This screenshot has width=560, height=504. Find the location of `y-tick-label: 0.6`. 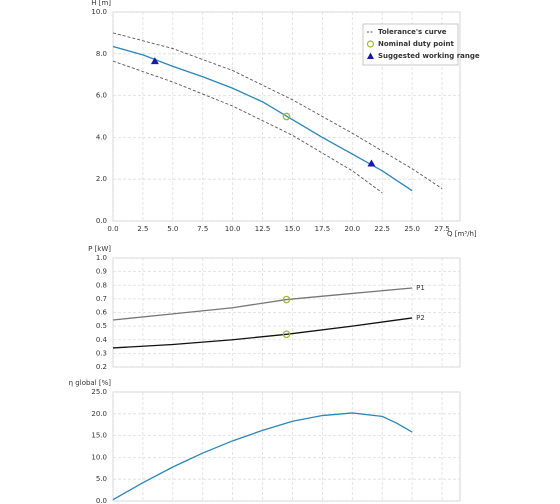

y-tick-label: 0.6 is located at coordinates (102, 313).